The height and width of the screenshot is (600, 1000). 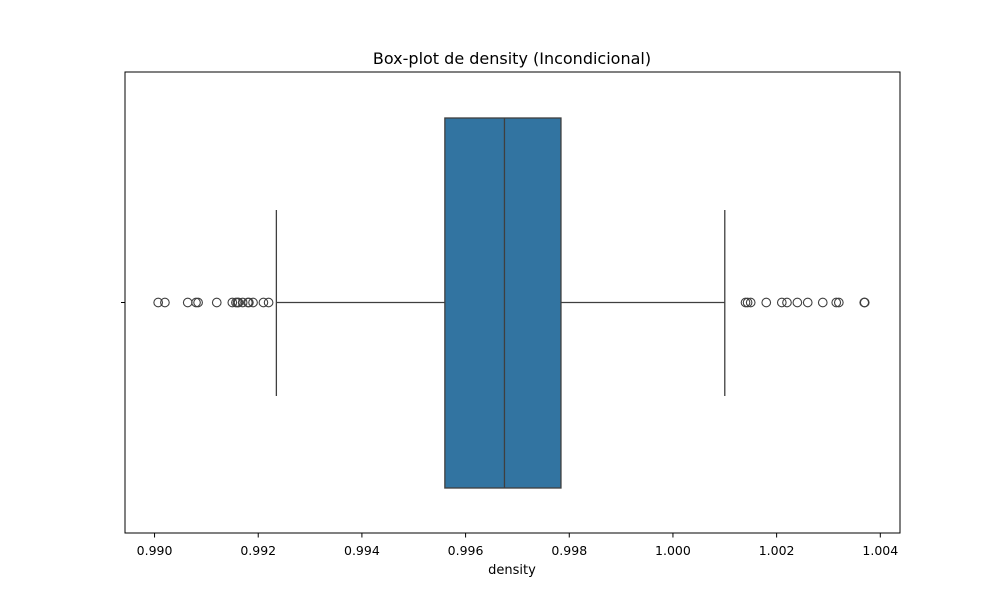 I want to click on x-tick-label: 1.004, so click(x=880, y=550).